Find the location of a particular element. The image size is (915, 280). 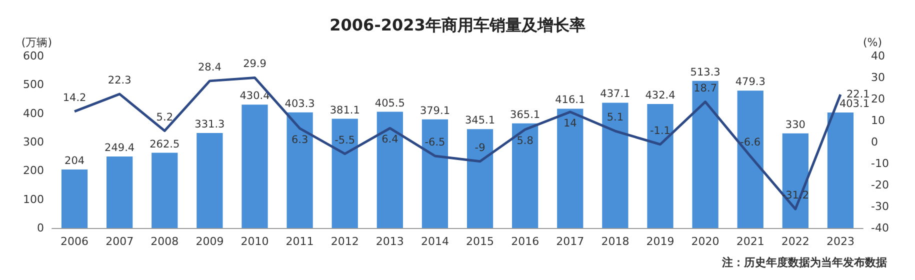

y2-axis-title: (%) is located at coordinates (872, 42).